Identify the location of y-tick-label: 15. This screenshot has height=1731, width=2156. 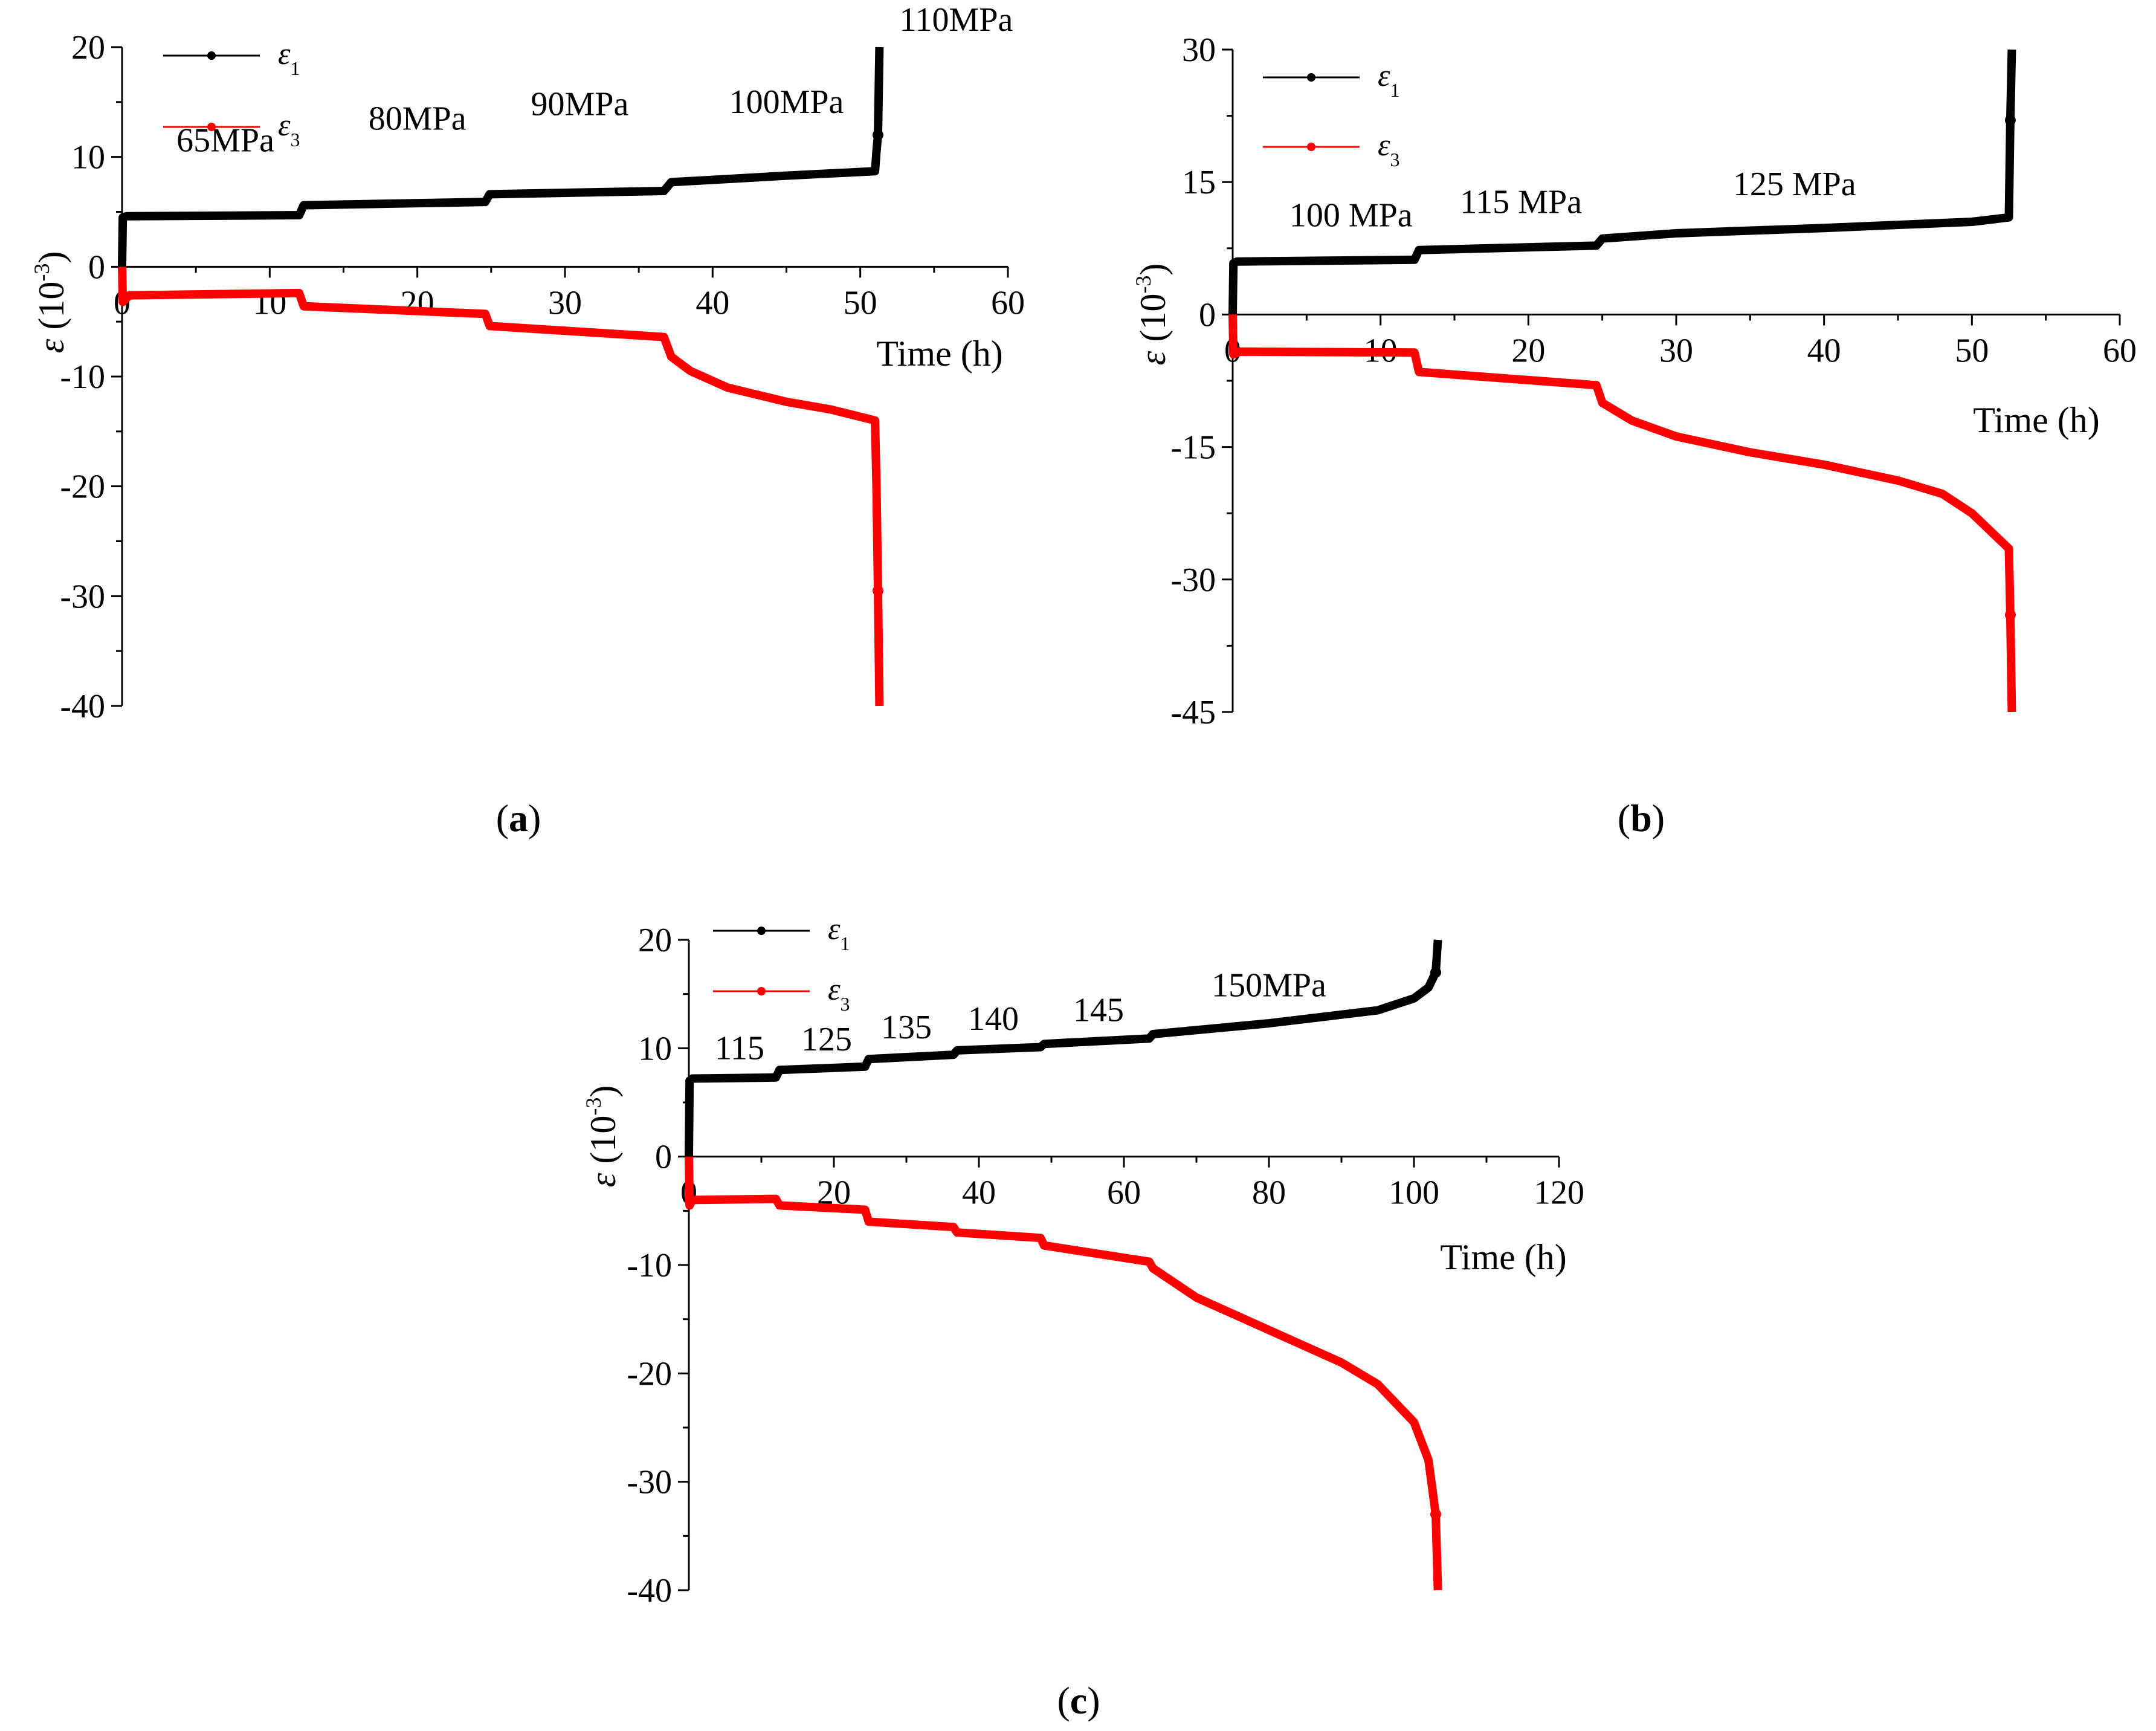
(1199, 183).